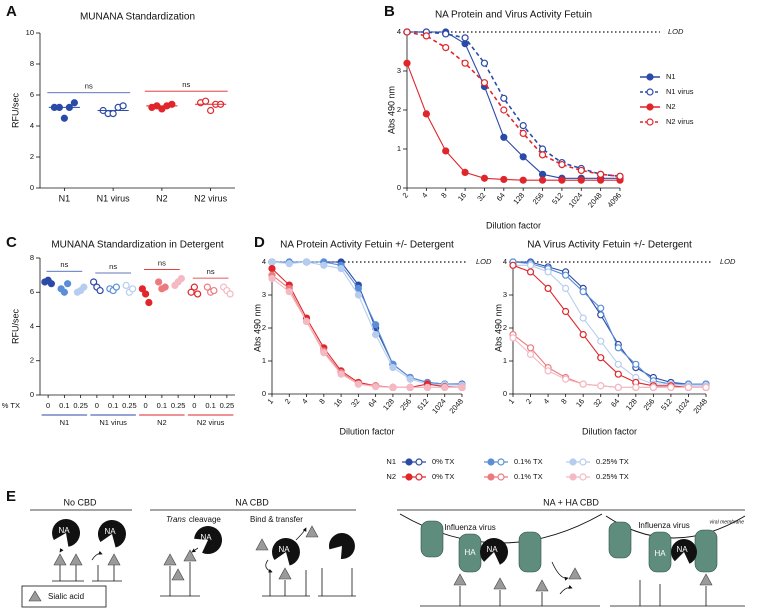  I want to click on legend-label: N2 virus, so click(680, 121).